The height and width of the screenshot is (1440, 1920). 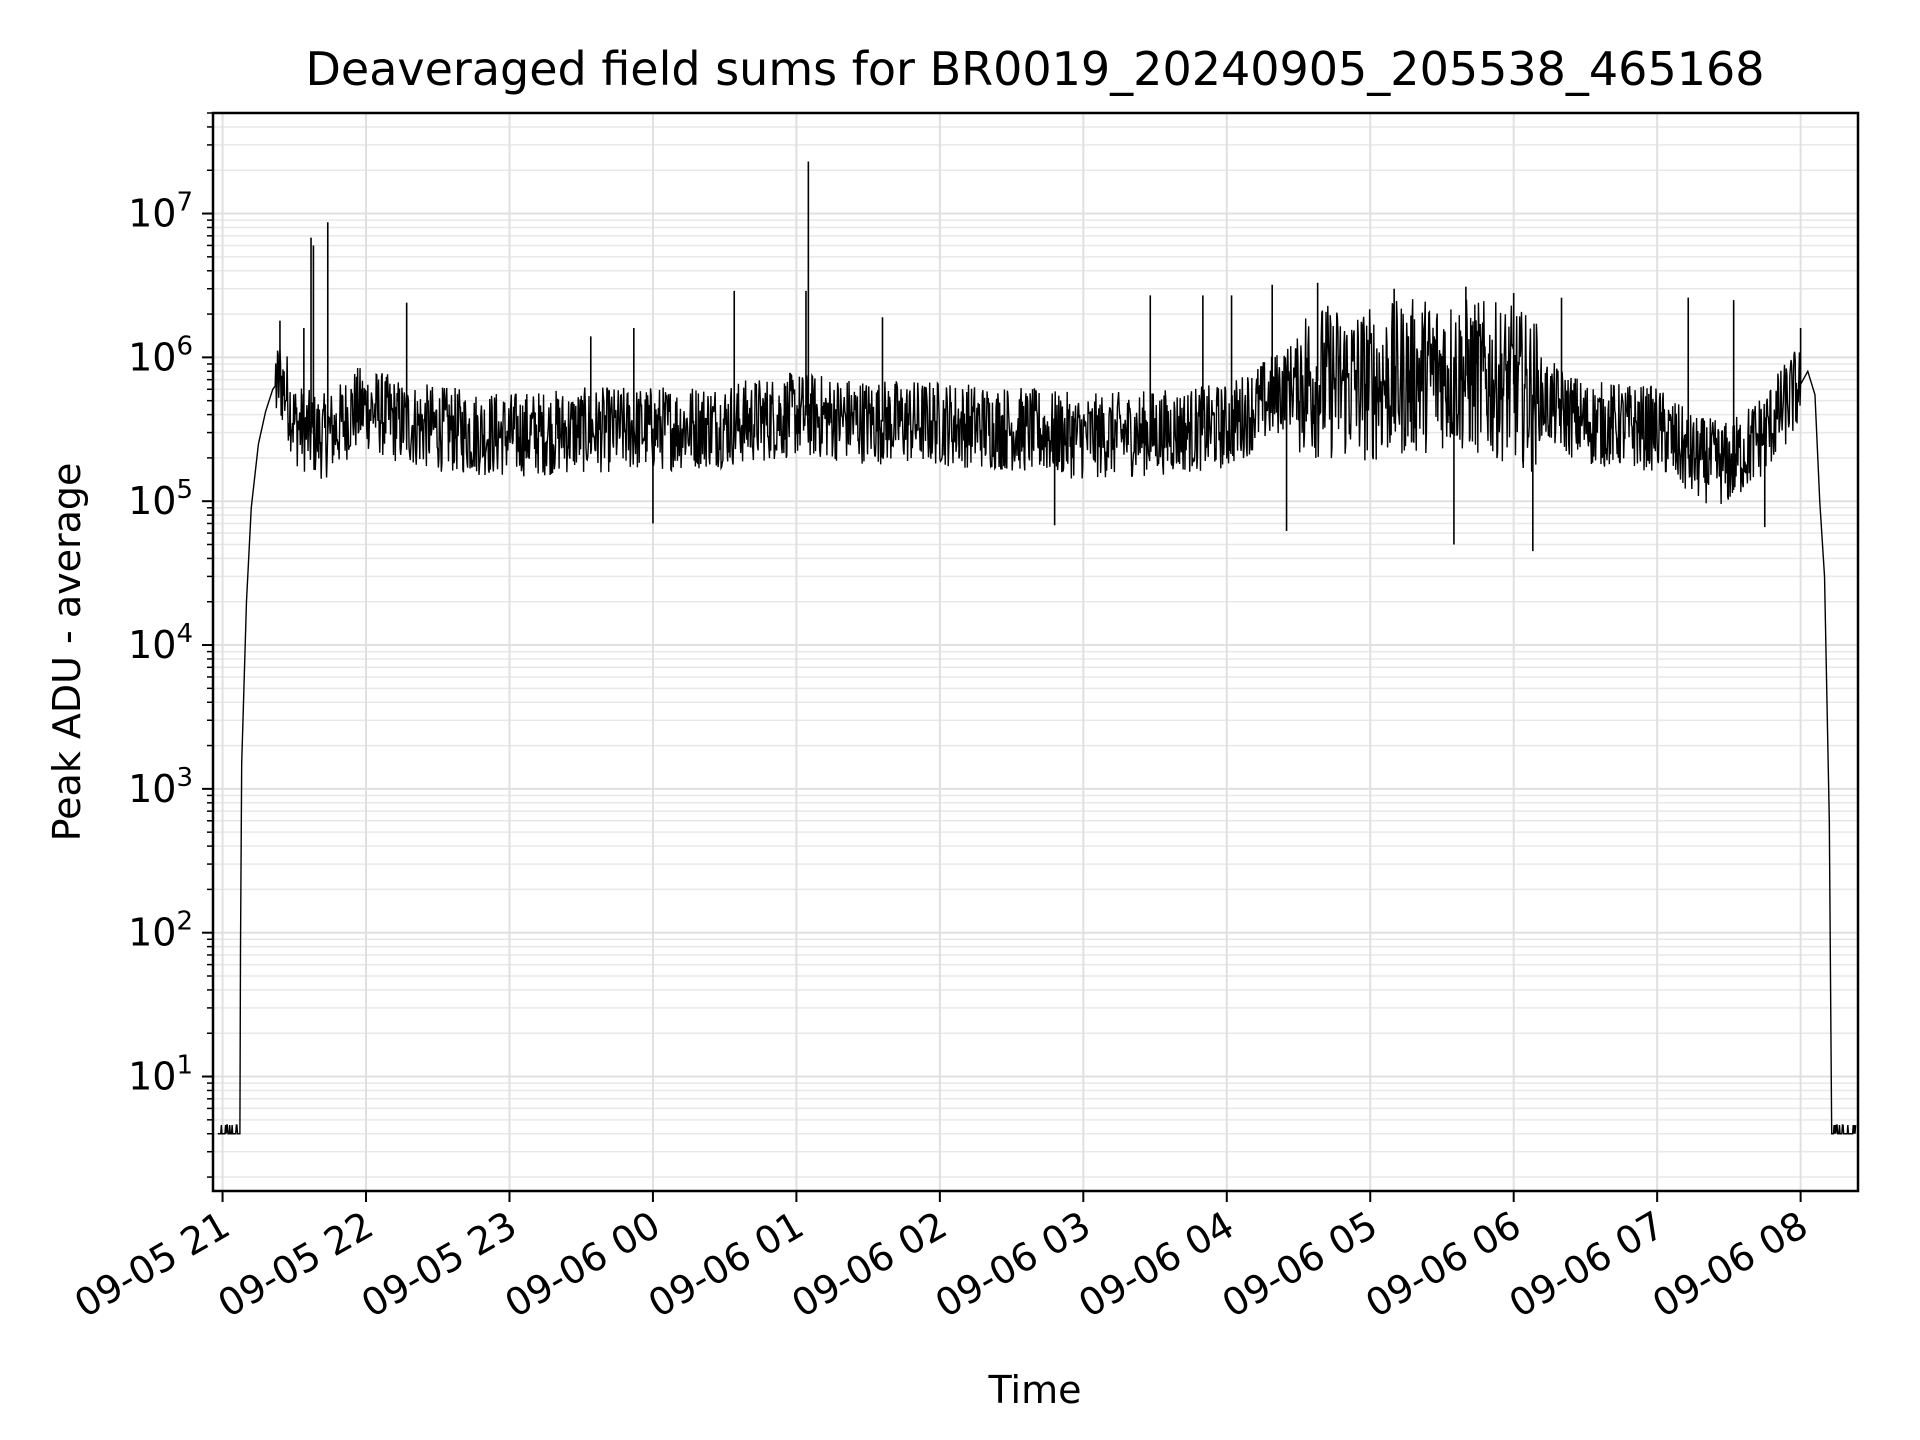 I want to click on y-tick-label: 103, so click(x=160, y=787).